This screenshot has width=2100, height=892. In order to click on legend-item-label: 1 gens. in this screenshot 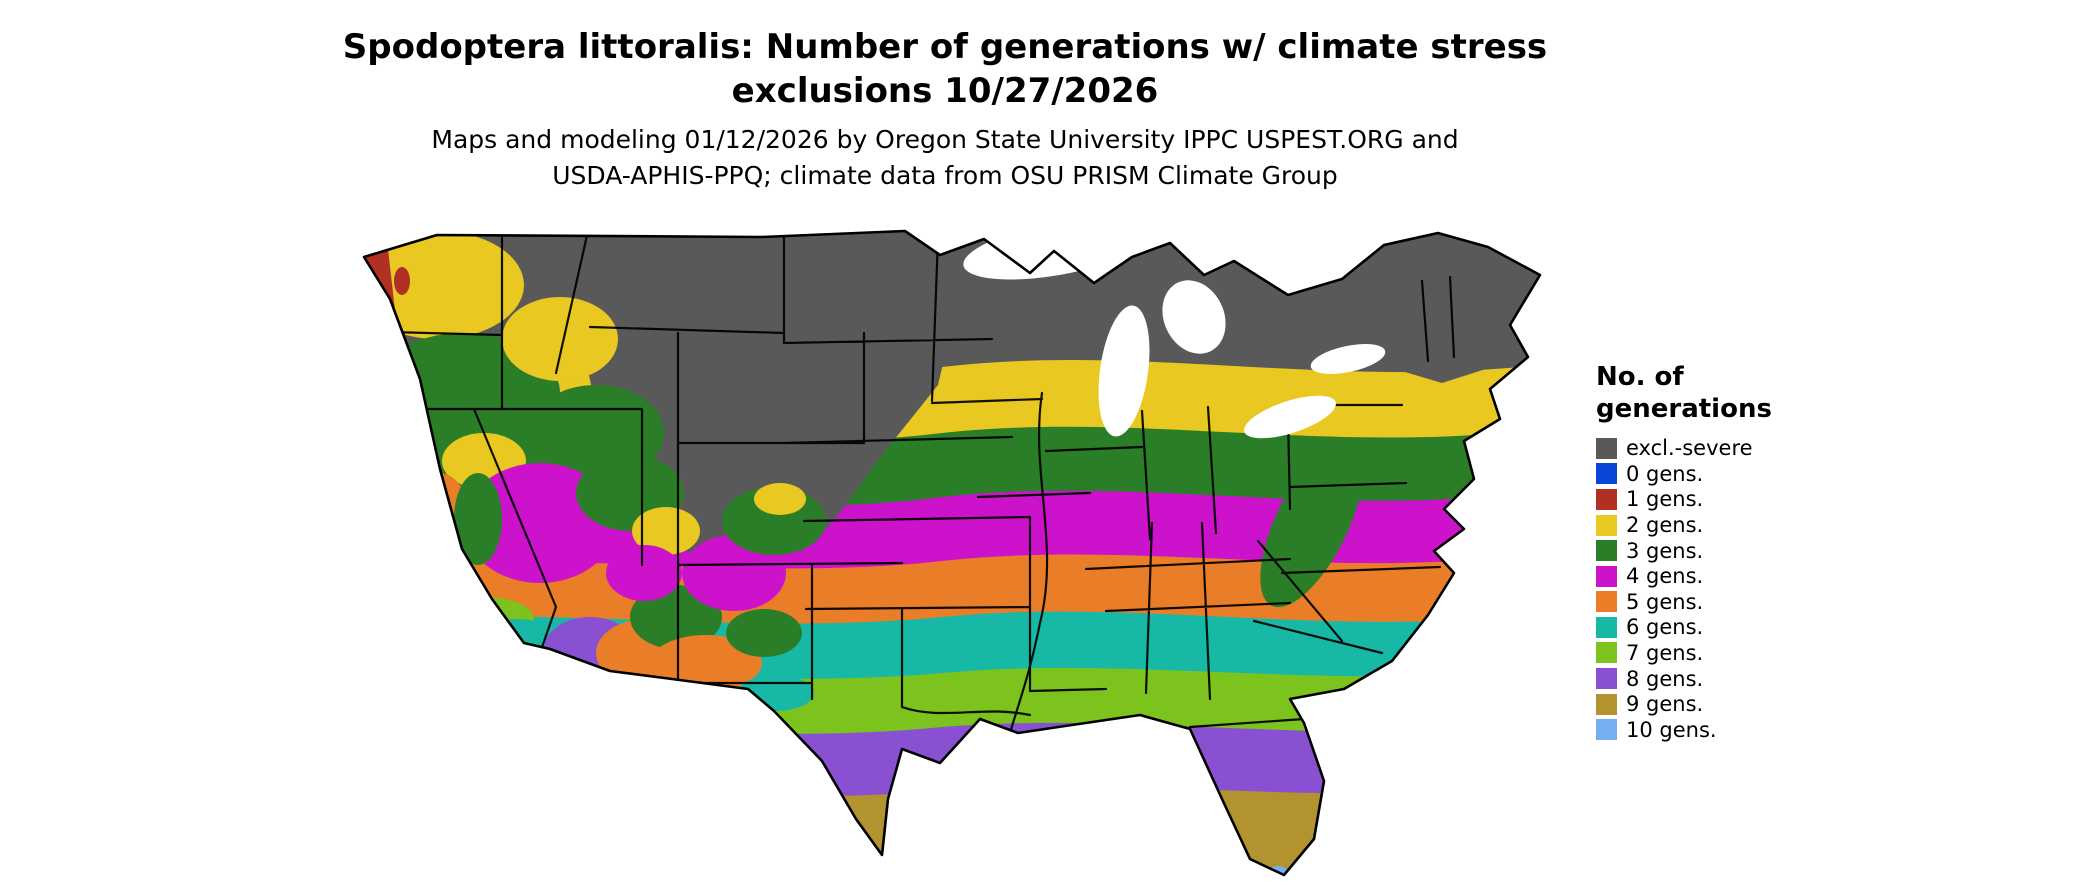, I will do `click(1665, 499)`.